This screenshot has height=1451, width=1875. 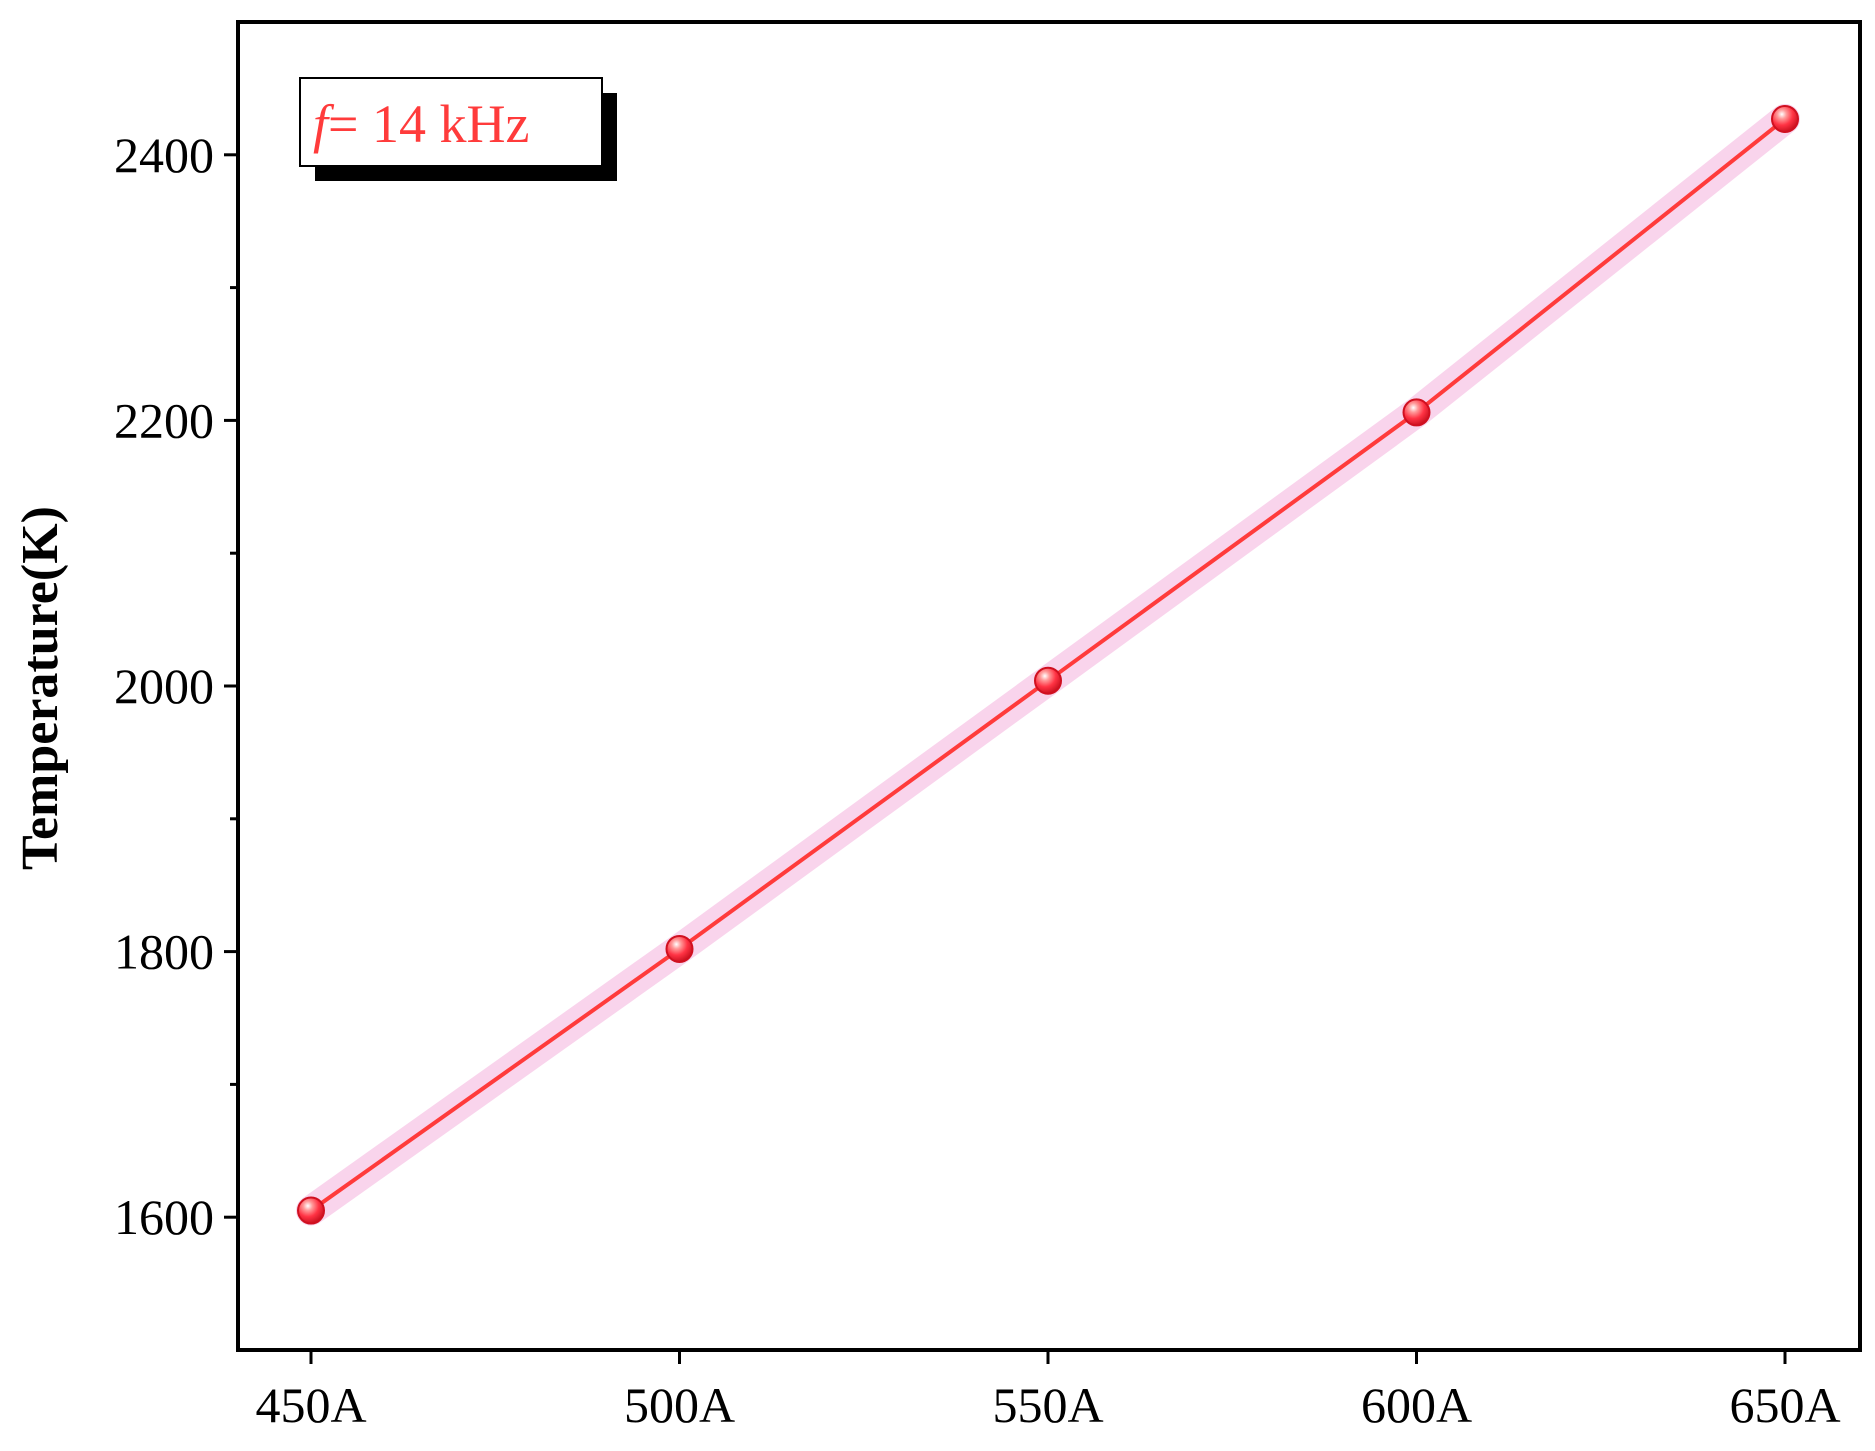 I want to click on x-tick-label-550A: 550A, so click(x=1047, y=1405).